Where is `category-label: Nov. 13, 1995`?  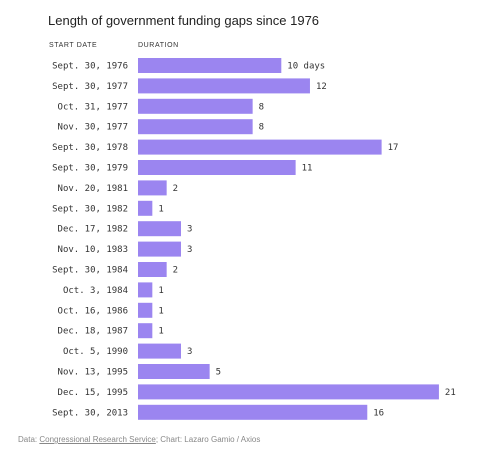
category-label: Nov. 13, 1995 is located at coordinates (93, 373).